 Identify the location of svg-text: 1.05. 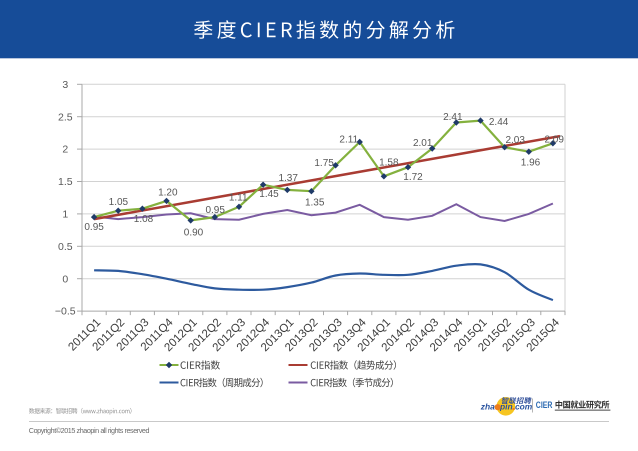
(119, 202).